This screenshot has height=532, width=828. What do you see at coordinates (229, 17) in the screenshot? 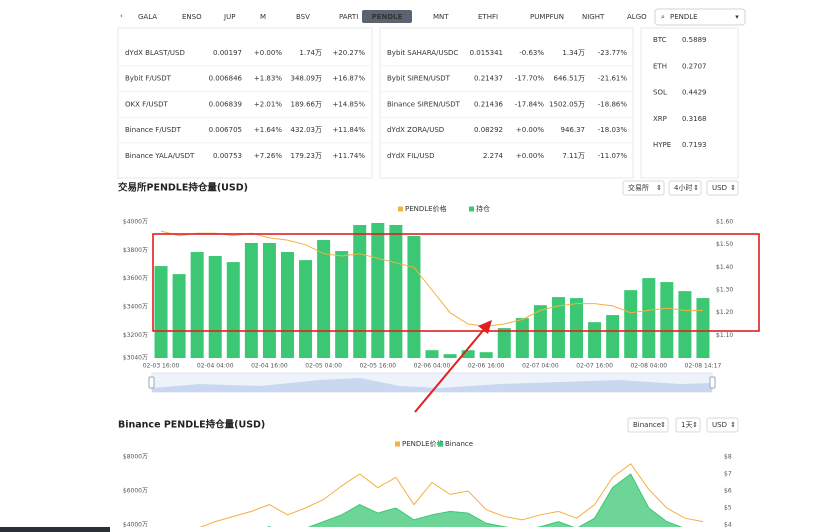
I see `tab: JUP` at bounding box center [229, 17].